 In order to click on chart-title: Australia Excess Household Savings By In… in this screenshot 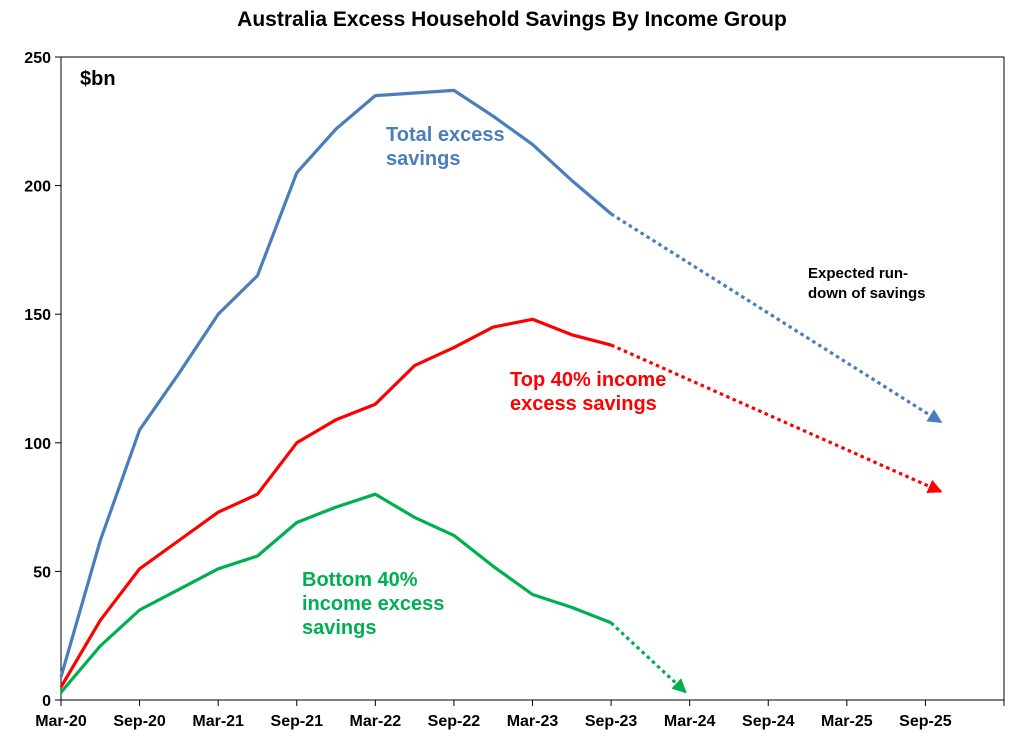, I will do `click(512, 19)`.